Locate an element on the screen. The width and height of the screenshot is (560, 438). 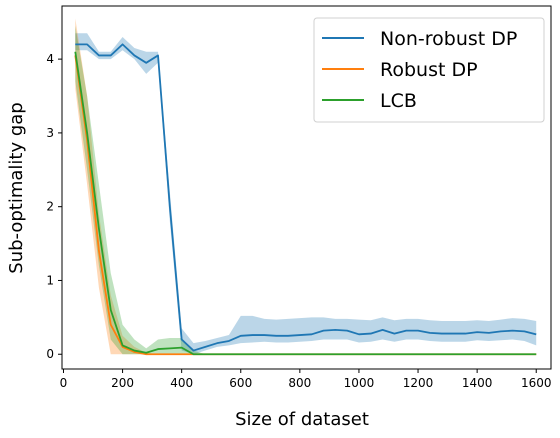
non-robust-dp-legend-label: Non-robust DP is located at coordinates (448, 39).